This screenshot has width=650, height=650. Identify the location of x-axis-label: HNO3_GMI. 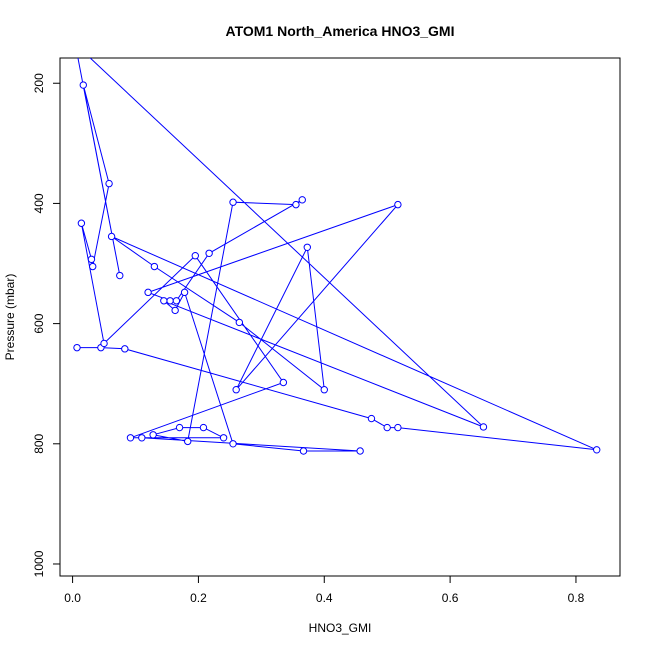
(340, 628).